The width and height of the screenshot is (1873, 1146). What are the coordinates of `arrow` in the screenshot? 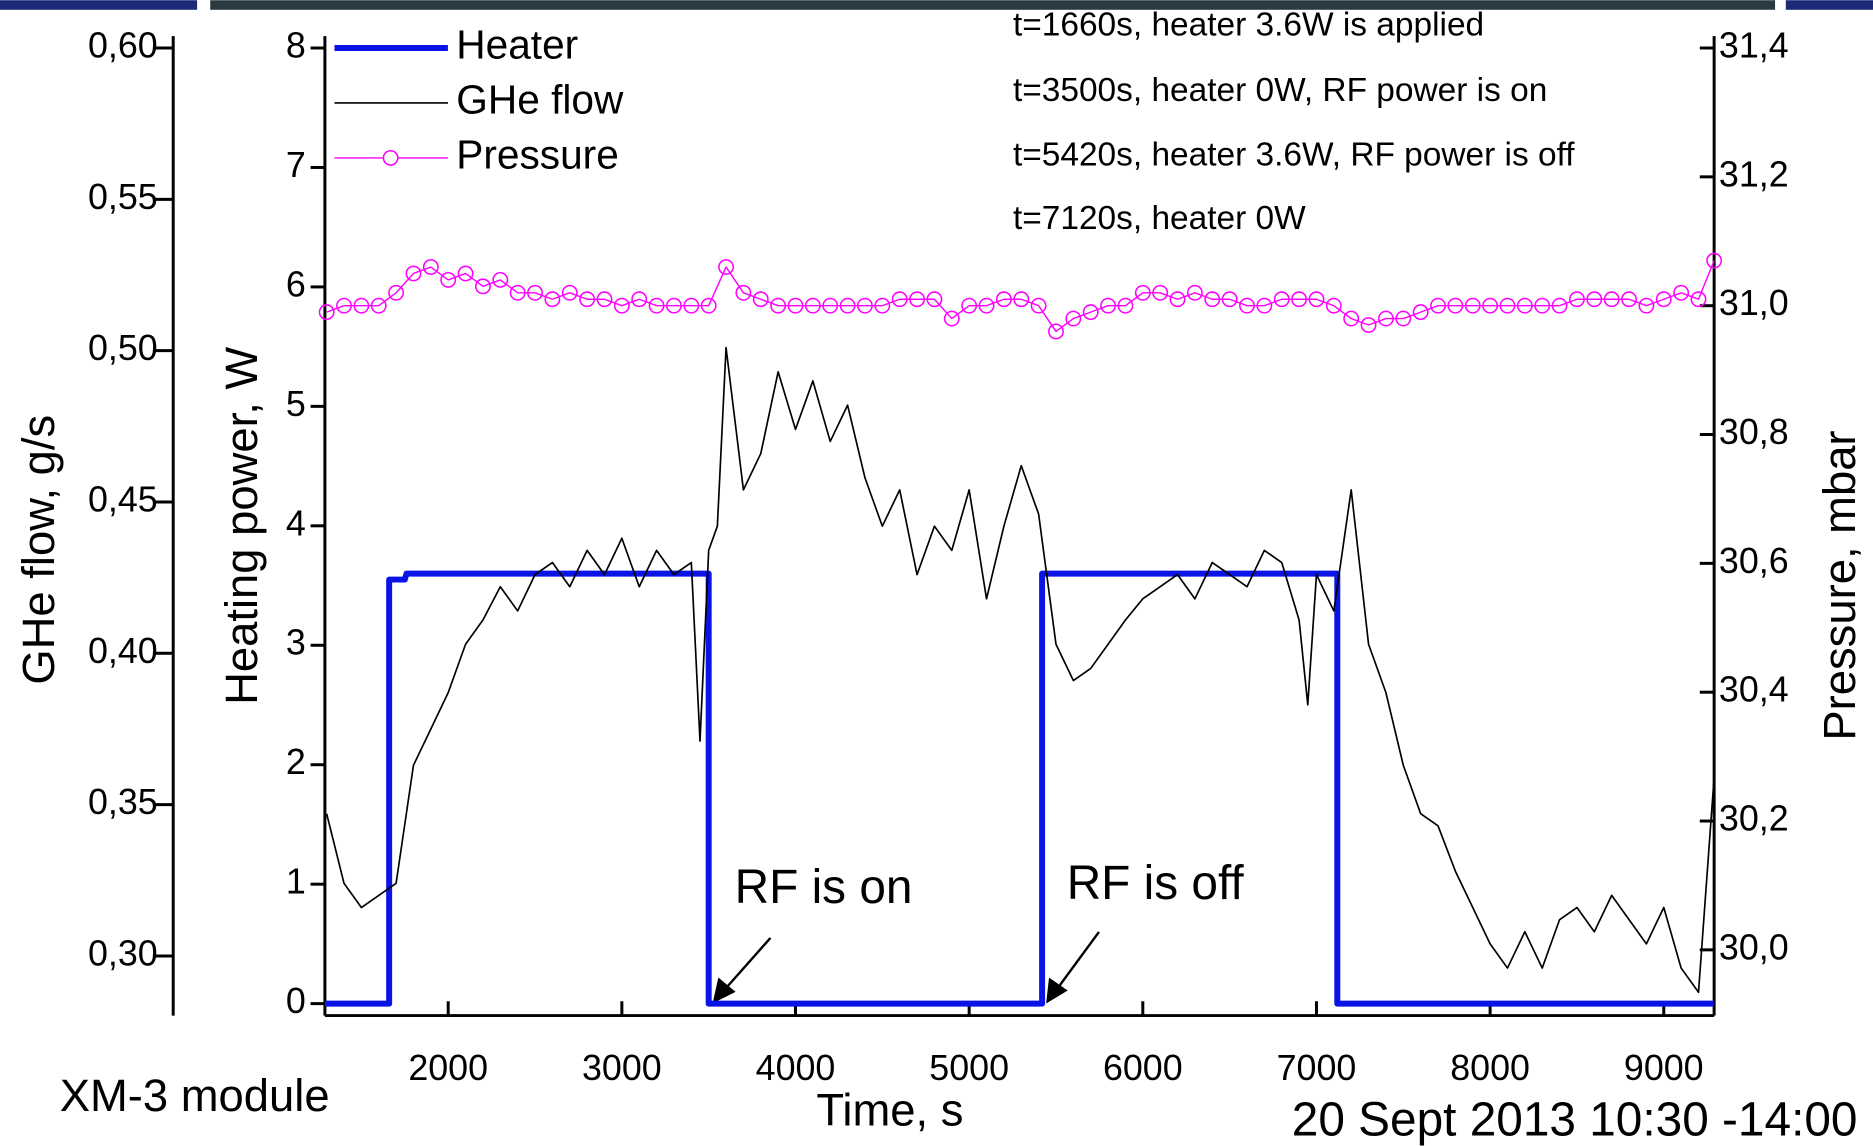 It's located at (1077, 961).